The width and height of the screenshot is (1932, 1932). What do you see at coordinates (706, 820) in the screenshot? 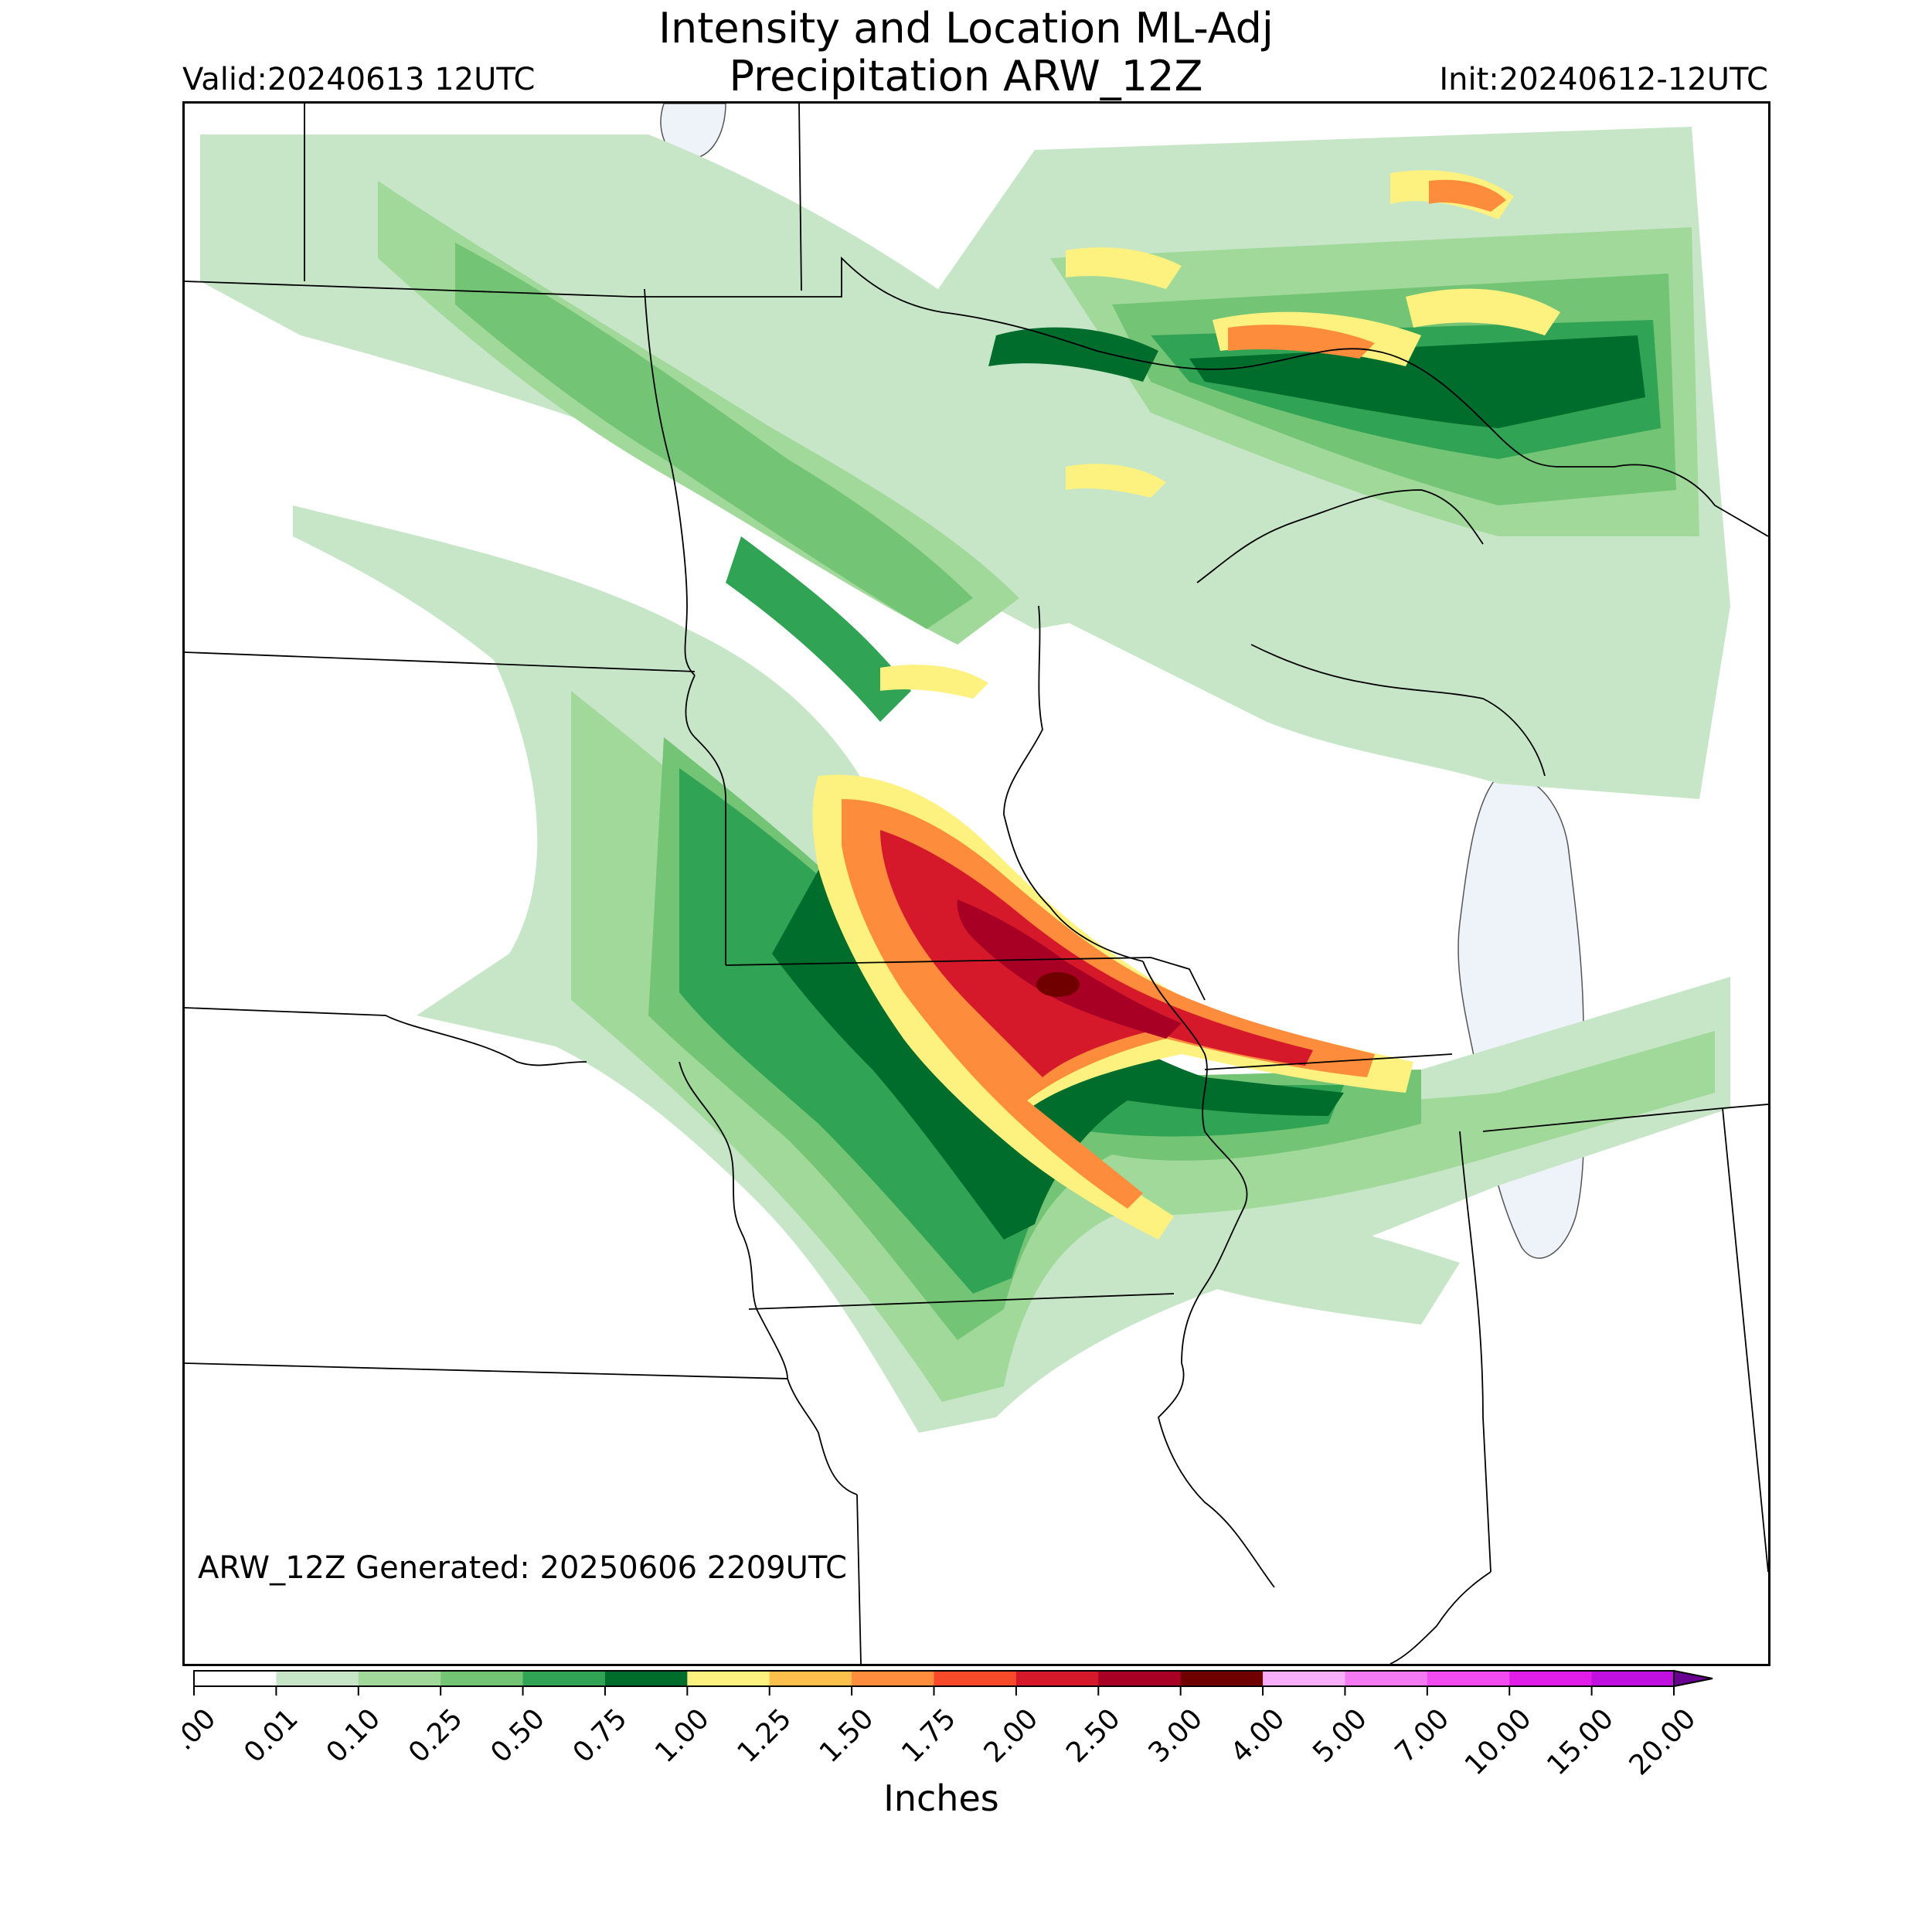
I see `sd-mn-border` at bounding box center [706, 820].